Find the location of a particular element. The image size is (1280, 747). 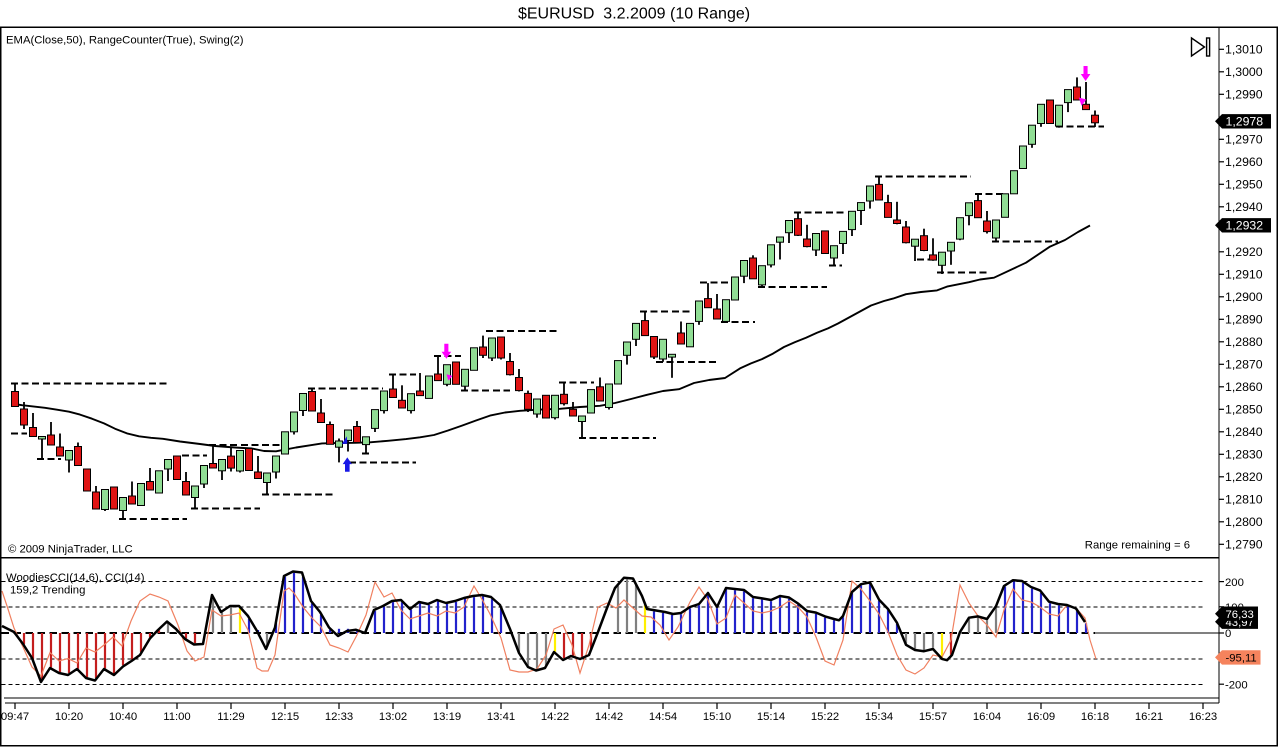

svg-text: 0 is located at coordinates (1228, 634).